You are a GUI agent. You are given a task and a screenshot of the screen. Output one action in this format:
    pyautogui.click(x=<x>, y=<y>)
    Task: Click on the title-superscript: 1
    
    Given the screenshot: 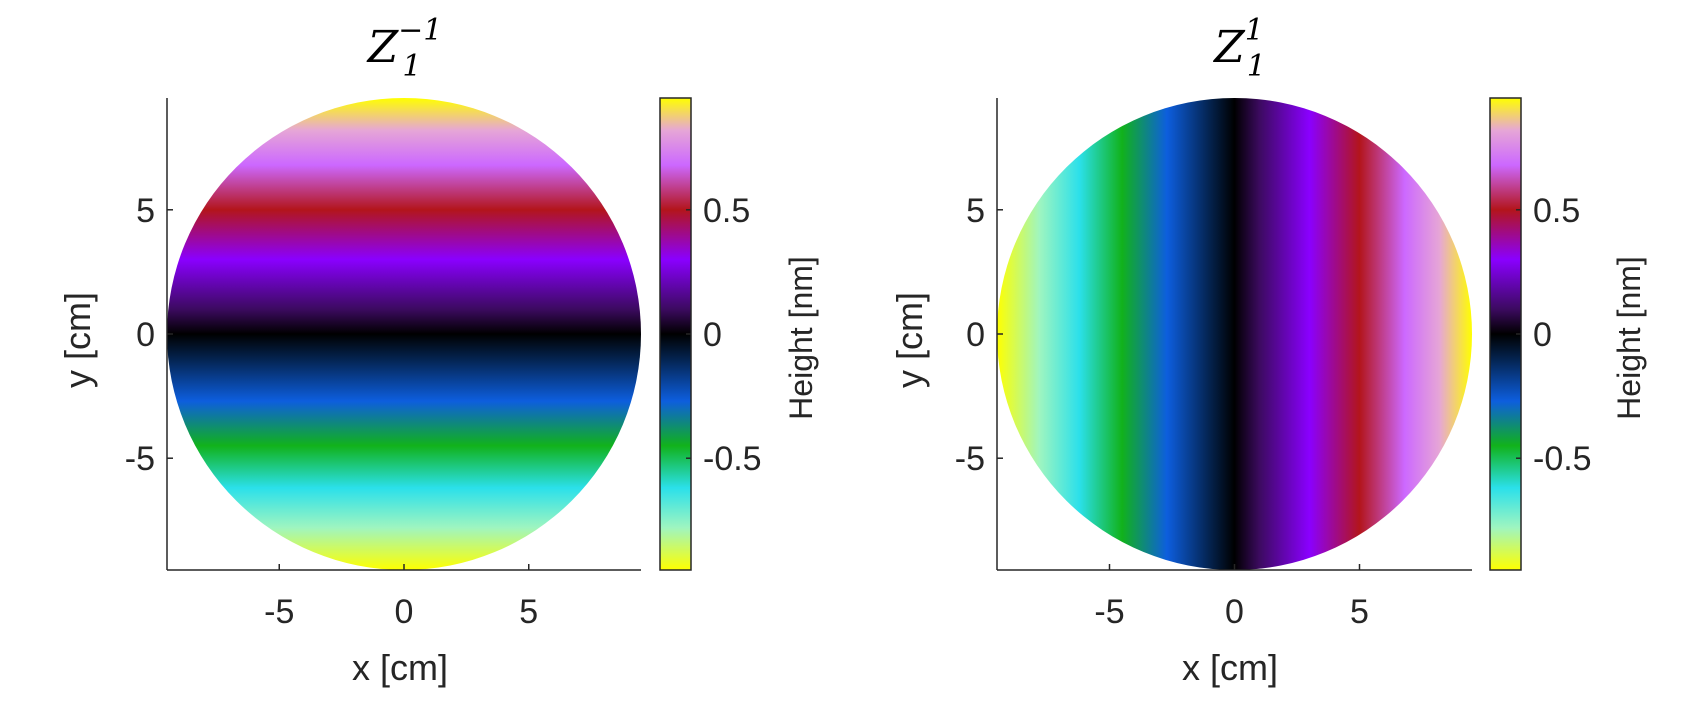 What is the action you would take?
    pyautogui.click(x=1254, y=30)
    